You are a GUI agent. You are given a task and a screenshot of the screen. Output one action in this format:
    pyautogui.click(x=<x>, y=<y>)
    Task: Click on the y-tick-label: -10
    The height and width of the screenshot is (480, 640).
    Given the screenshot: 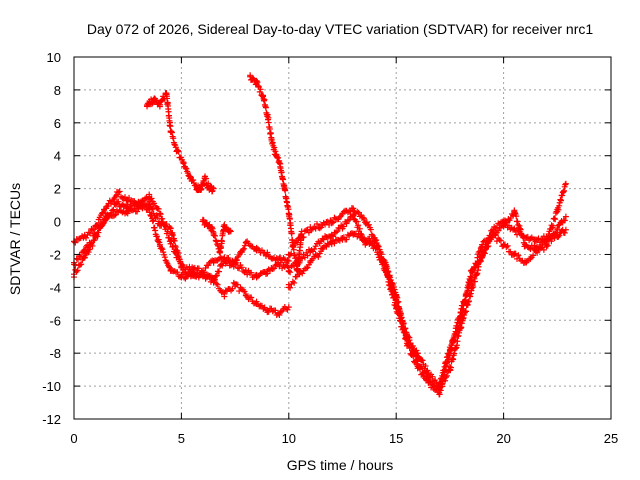 What is the action you would take?
    pyautogui.click(x=51, y=386)
    